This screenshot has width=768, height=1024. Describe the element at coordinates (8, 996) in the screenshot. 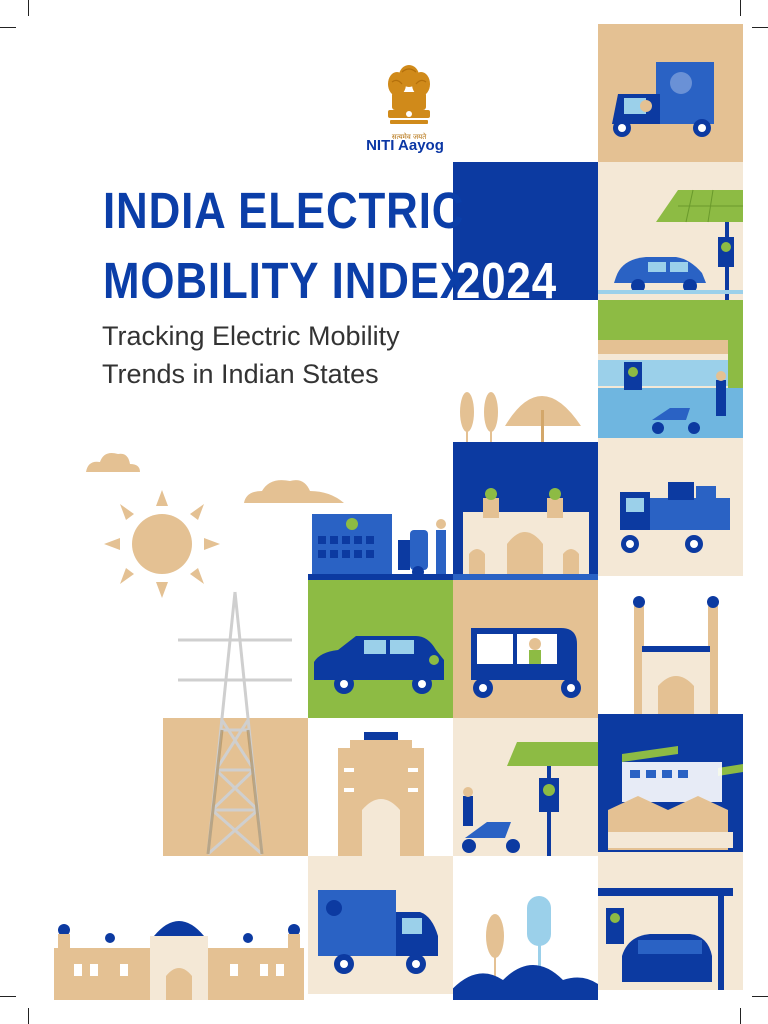

I see `crop-mark-bottom-left-h` at that location.